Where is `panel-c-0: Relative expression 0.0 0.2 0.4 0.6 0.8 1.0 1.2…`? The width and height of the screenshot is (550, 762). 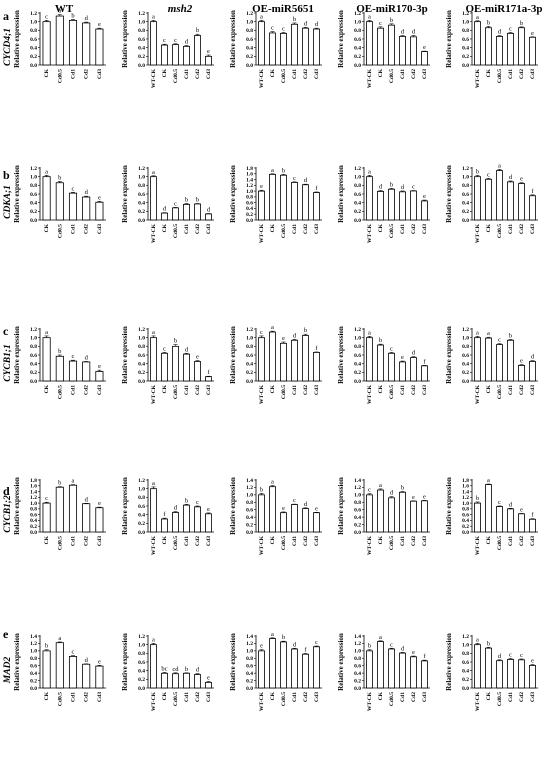 panel-c-0: Relative expression 0.0 0.2 0.4 0.6 0.8 1.0 1.2… is located at coordinates (59, 362).